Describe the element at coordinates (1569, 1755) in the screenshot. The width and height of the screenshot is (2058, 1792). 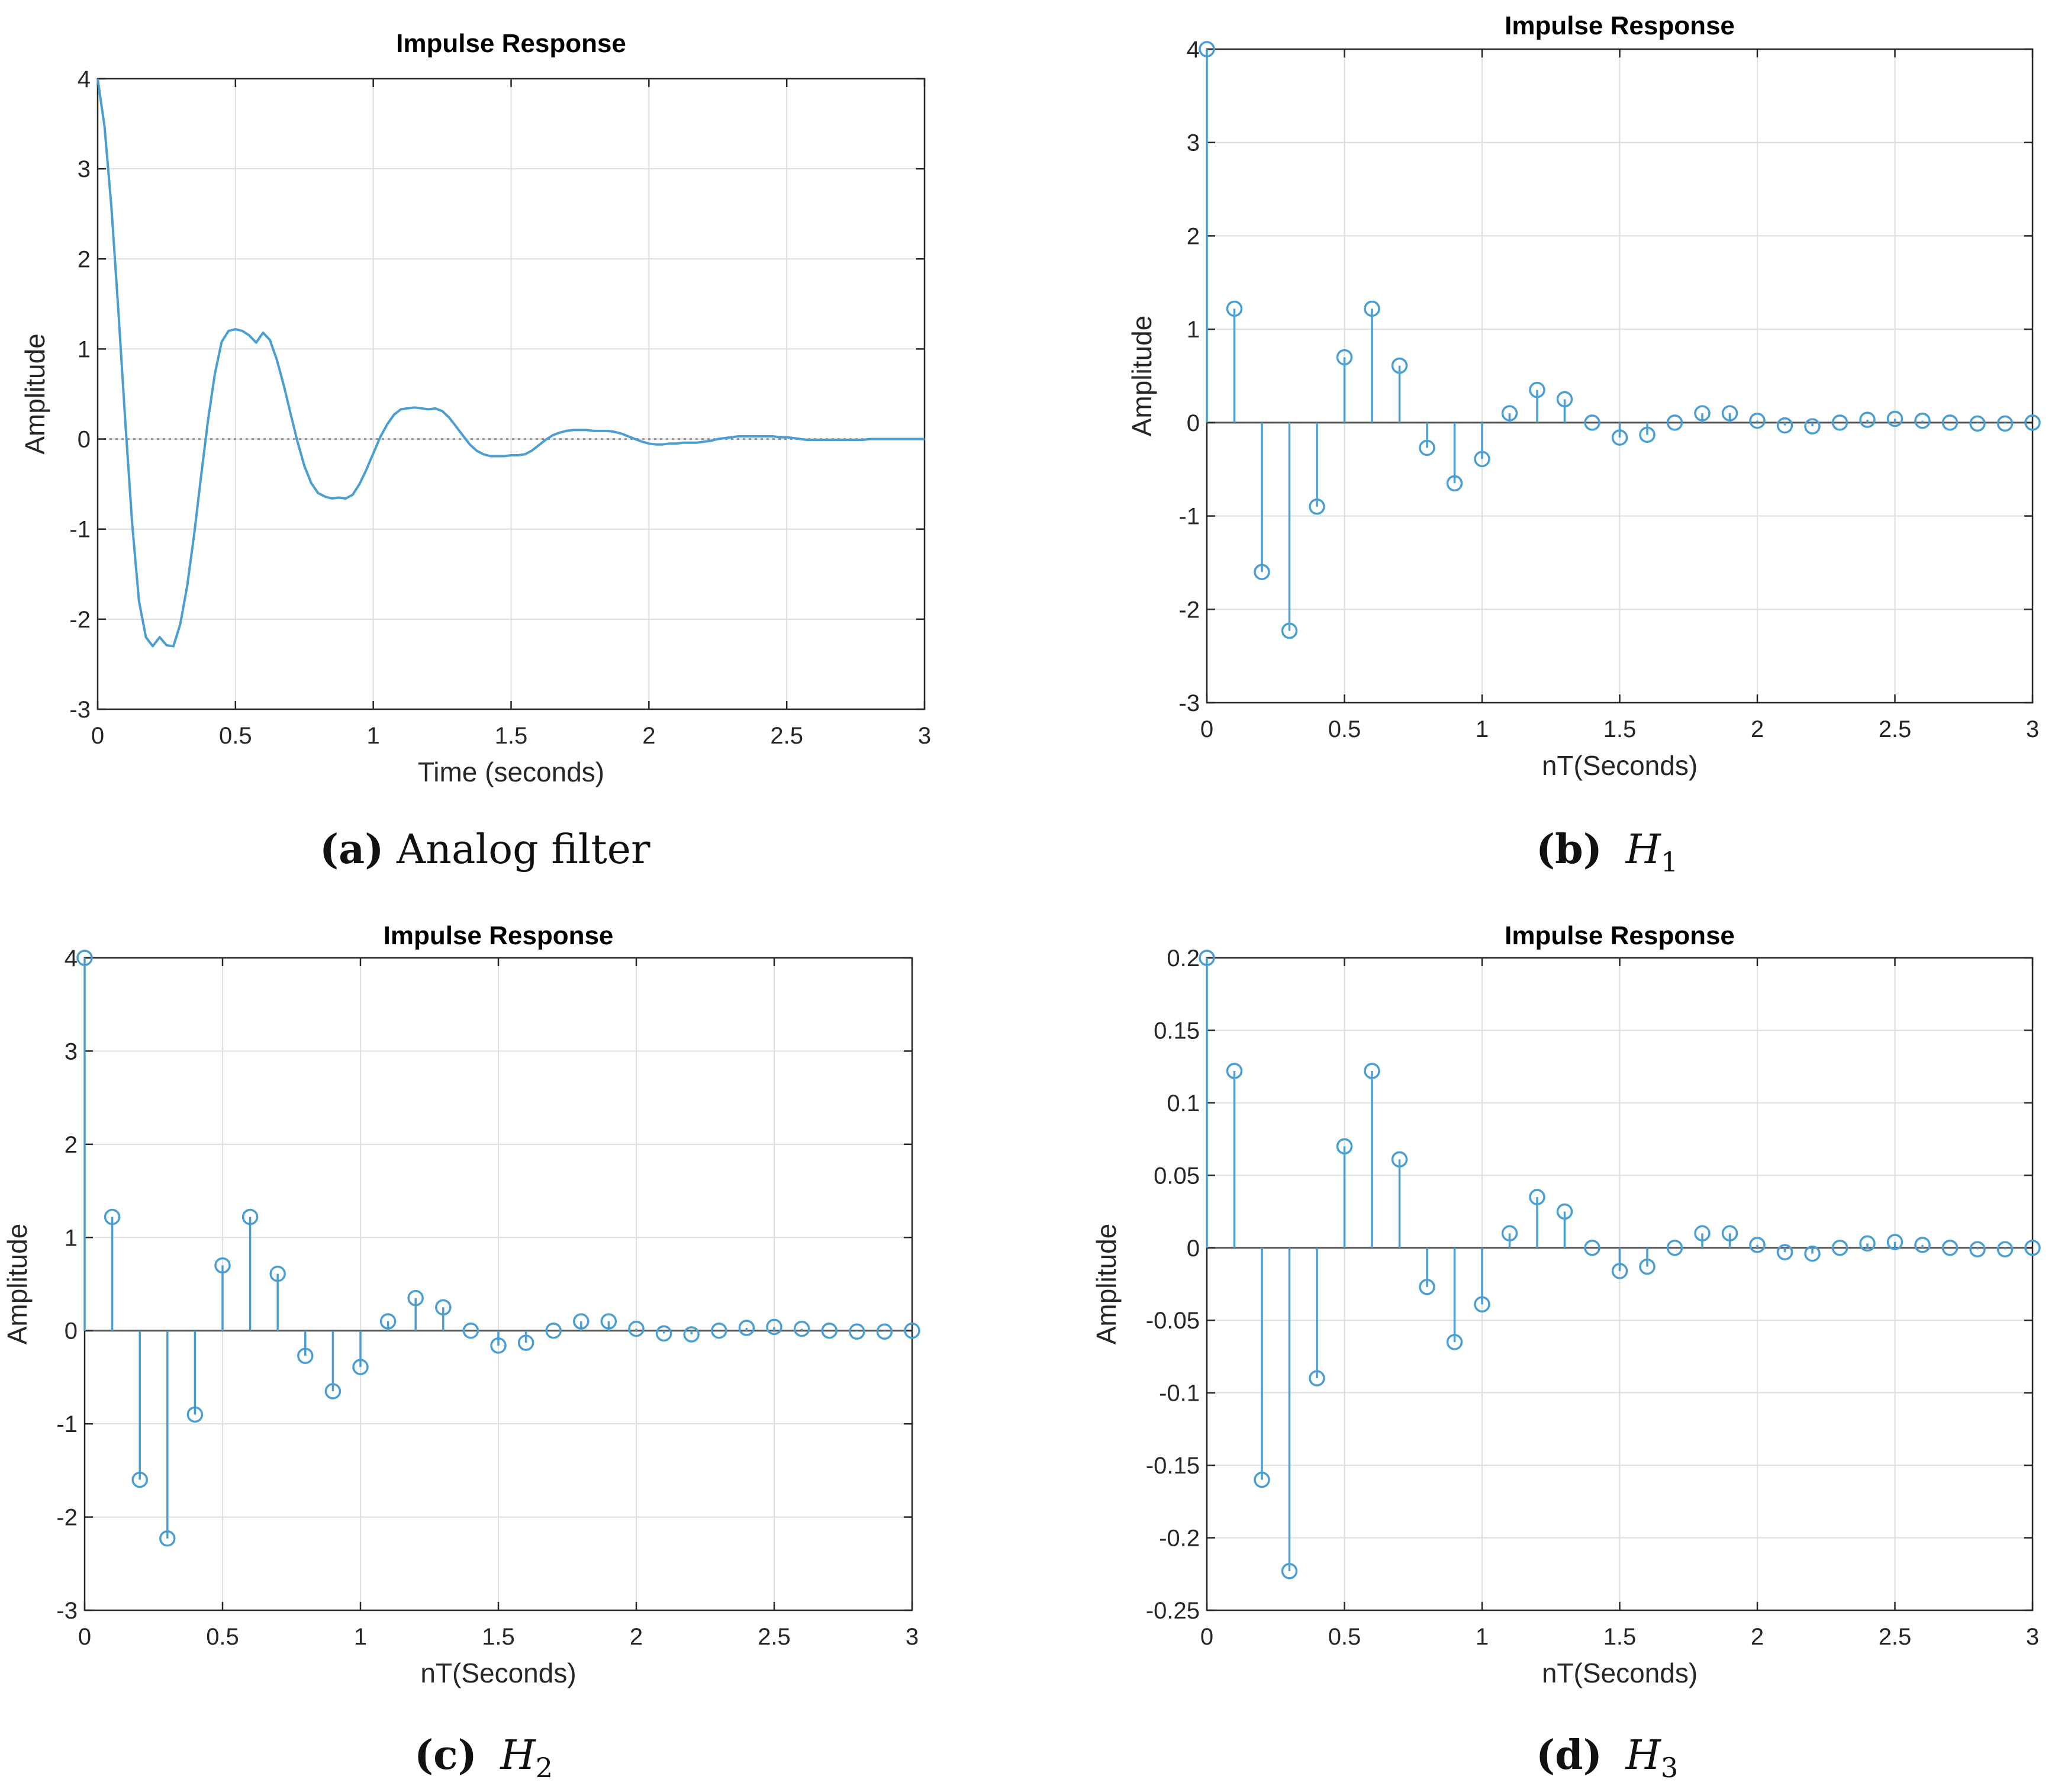
I see `caption-d-label: (d)` at that location.